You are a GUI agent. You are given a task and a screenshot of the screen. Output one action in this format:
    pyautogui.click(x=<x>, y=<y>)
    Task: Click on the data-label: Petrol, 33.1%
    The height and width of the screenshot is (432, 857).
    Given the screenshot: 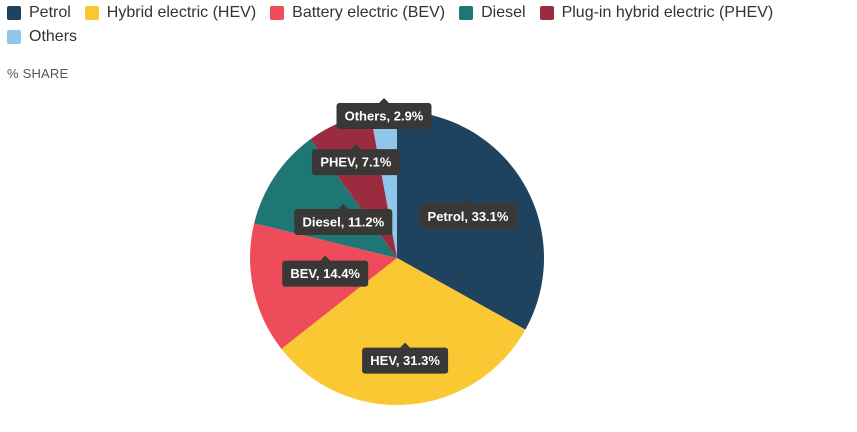 What is the action you would take?
    pyautogui.click(x=468, y=214)
    